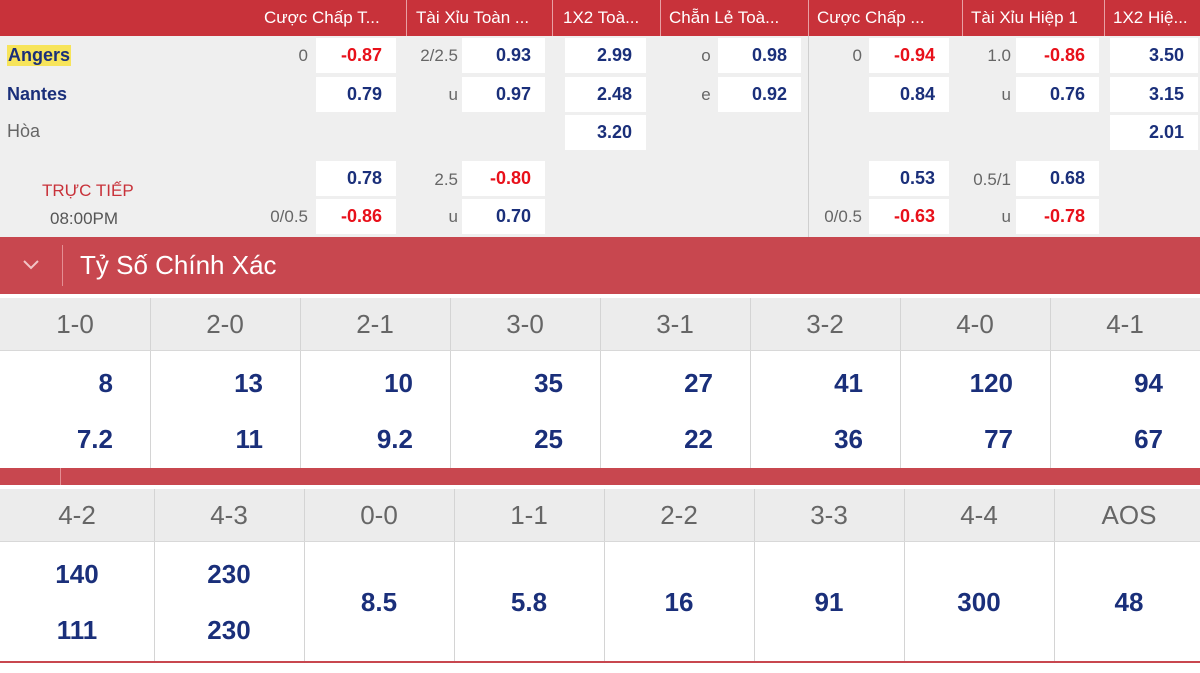 Image resolution: width=1200 pixels, height=673 pixels. What do you see at coordinates (178, 265) in the screenshot?
I see `section-title: Tỷ Số Chính Xác` at bounding box center [178, 265].